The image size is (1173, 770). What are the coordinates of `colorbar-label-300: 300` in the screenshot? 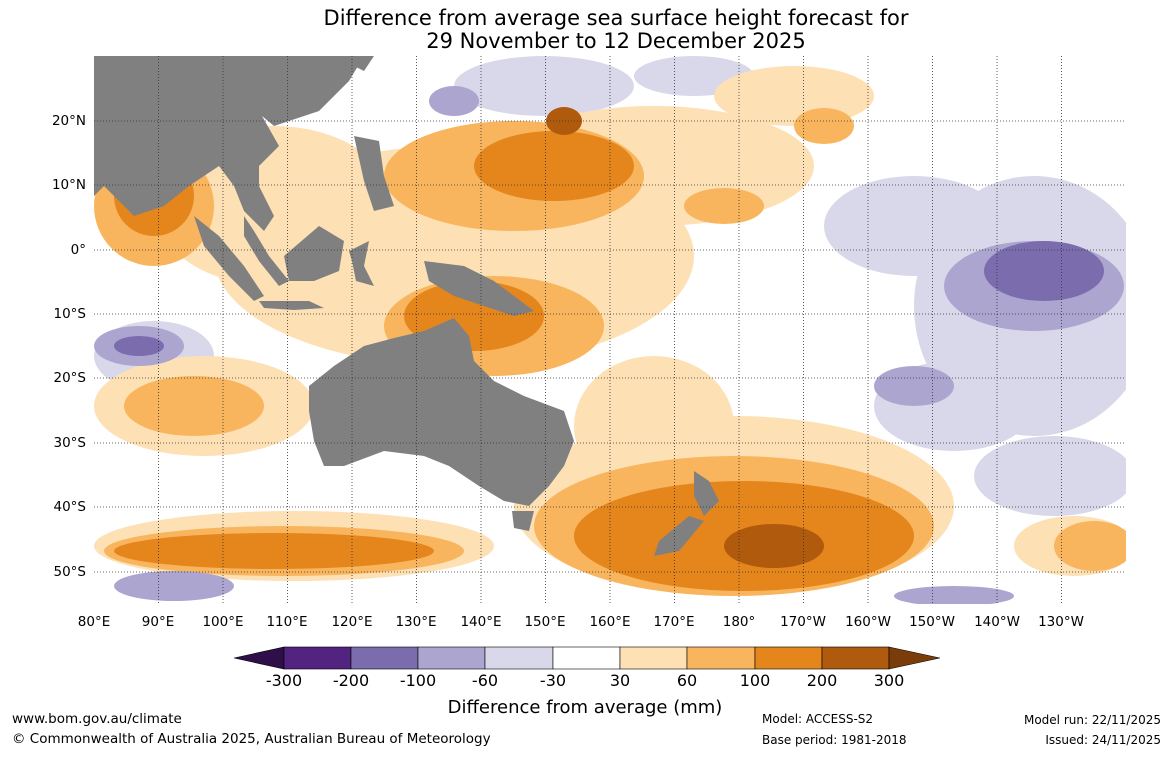 It's located at (889, 680).